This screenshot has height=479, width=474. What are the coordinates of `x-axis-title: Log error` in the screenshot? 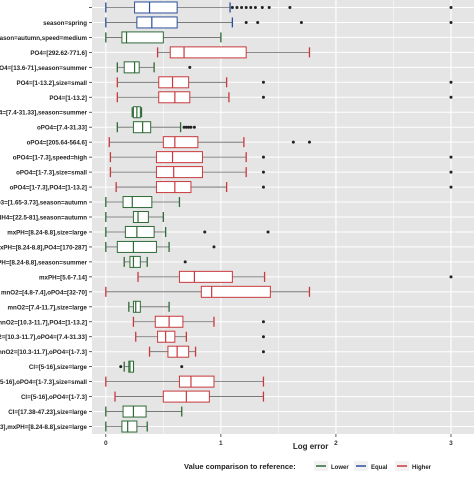 It's located at (311, 446).